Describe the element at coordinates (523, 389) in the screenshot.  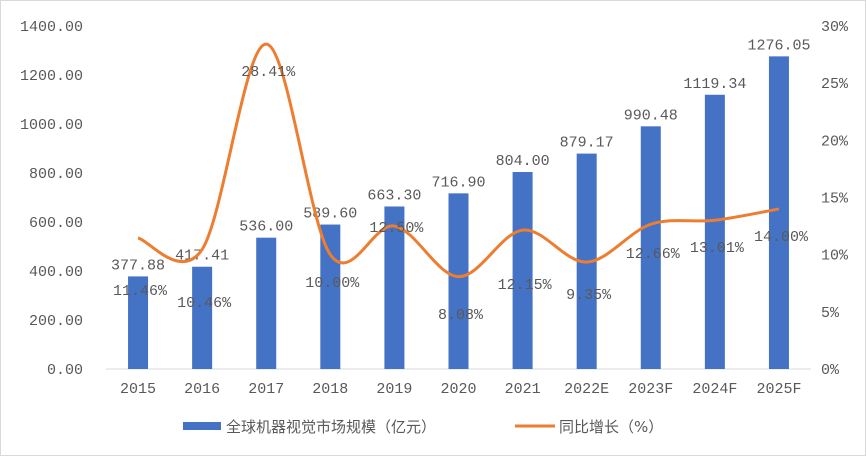
I see `x-tick-label: 2021` at that location.